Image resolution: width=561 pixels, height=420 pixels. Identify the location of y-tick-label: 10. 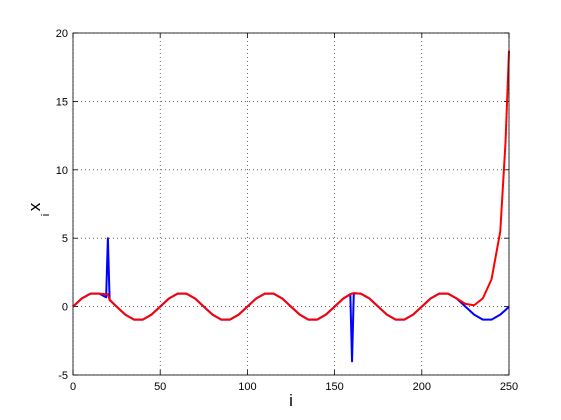
(62, 171).